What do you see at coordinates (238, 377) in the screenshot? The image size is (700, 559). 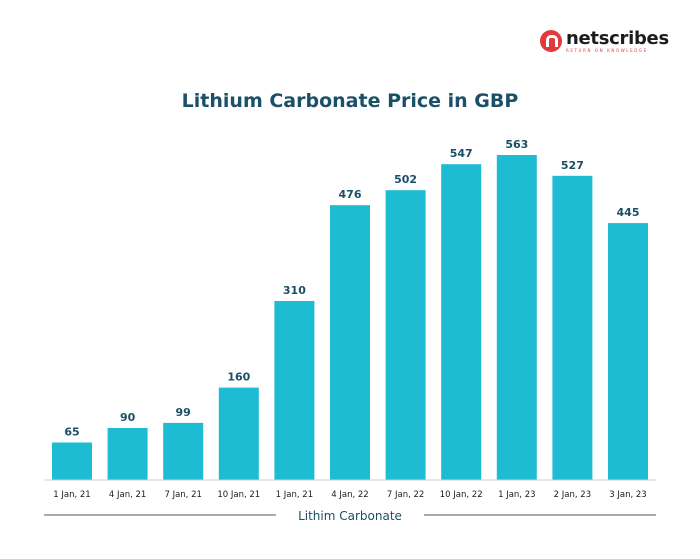 I see `data-label-3: 160` at bounding box center [238, 377].